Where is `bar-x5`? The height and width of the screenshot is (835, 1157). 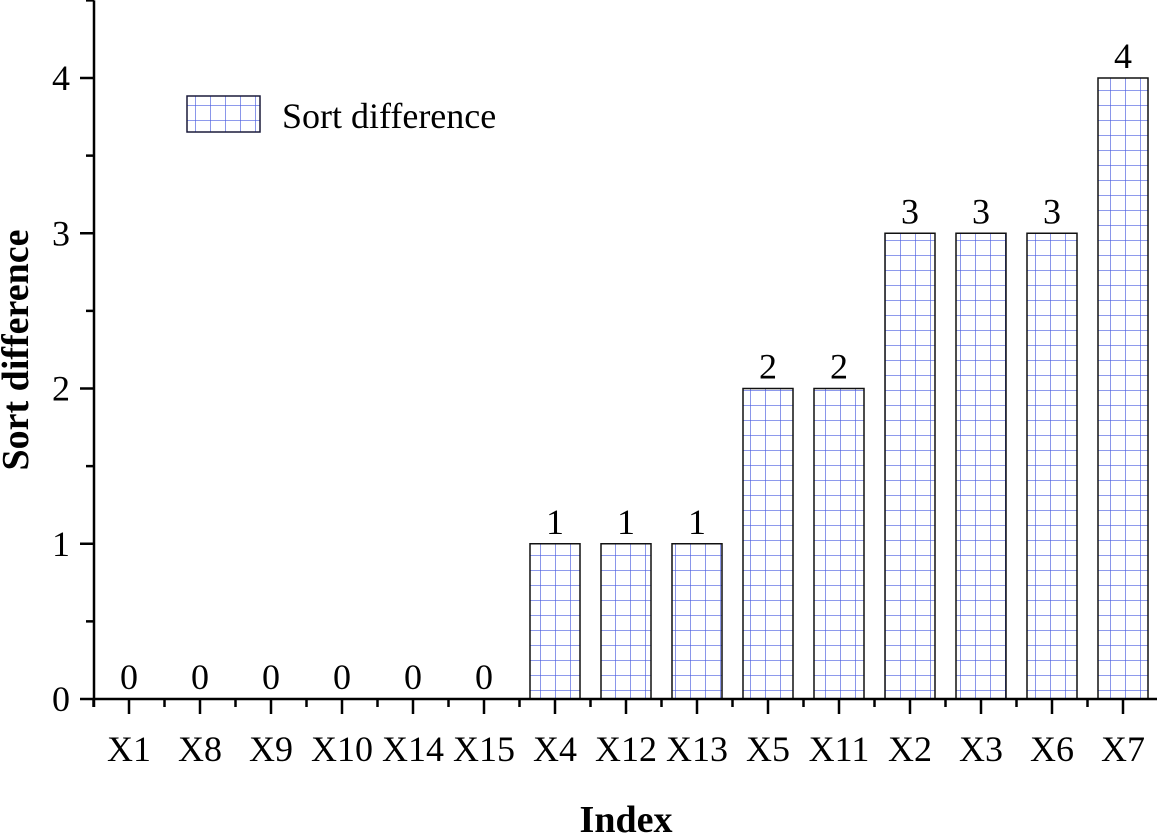
bar-x5 is located at coordinates (768, 543).